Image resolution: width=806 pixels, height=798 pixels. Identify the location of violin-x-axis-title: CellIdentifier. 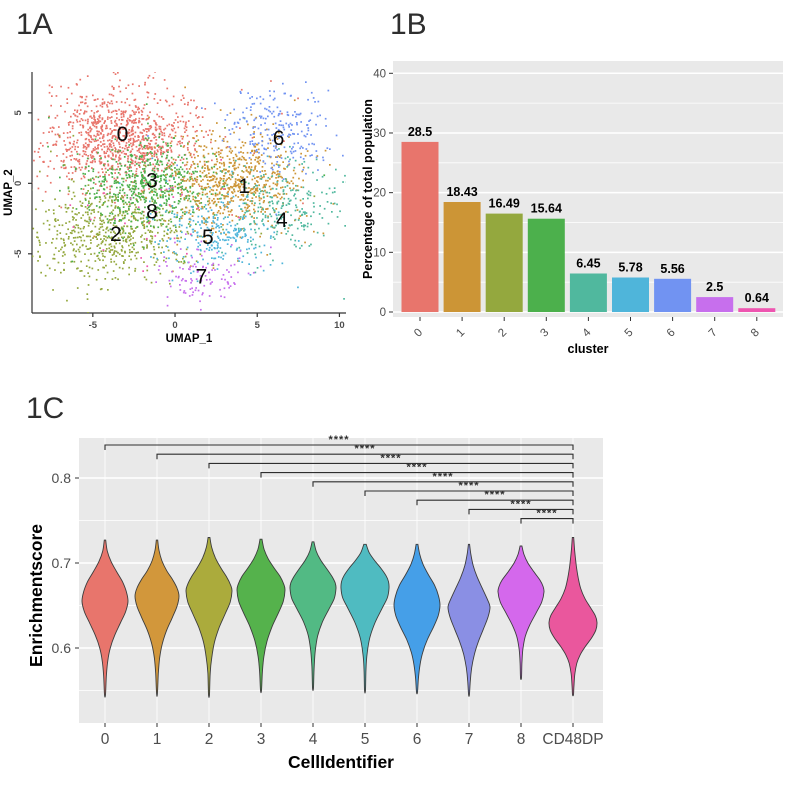
(341, 762).